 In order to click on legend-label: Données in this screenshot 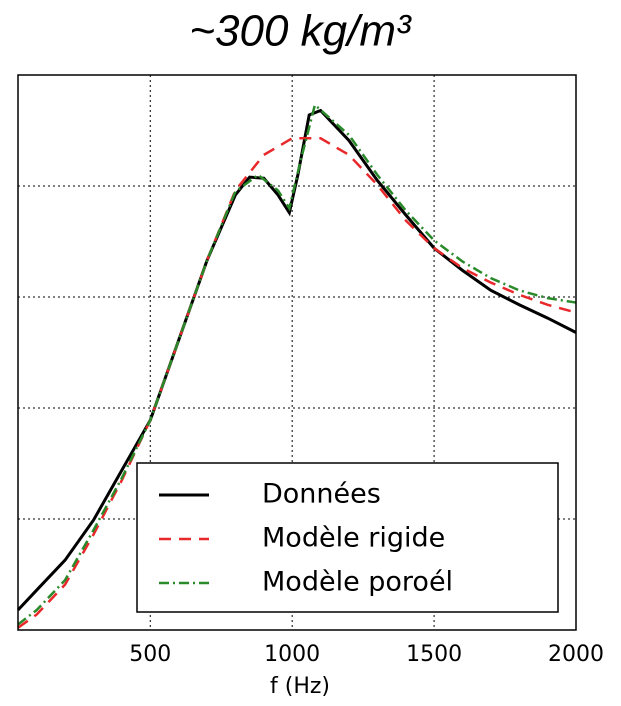, I will do `click(321, 494)`.